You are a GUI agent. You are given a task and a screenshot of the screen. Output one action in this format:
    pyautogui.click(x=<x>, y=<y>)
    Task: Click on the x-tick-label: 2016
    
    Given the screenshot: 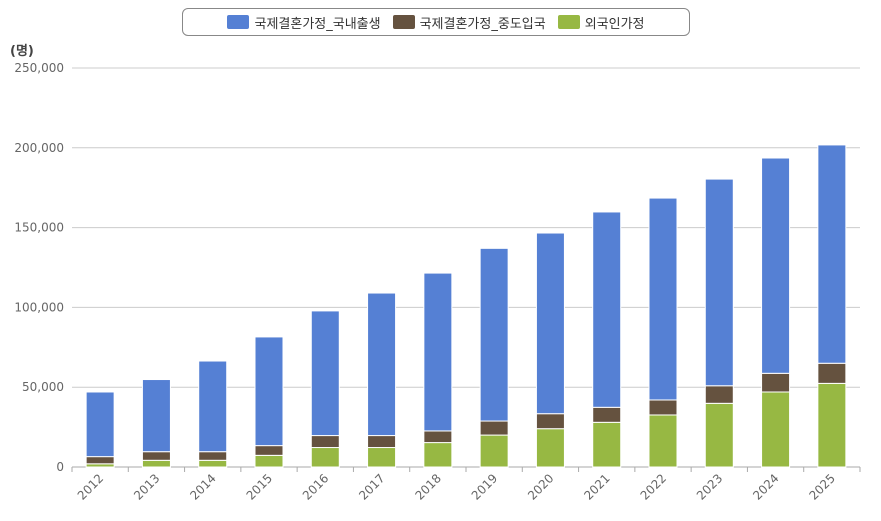 What is the action you would take?
    pyautogui.click(x=315, y=486)
    